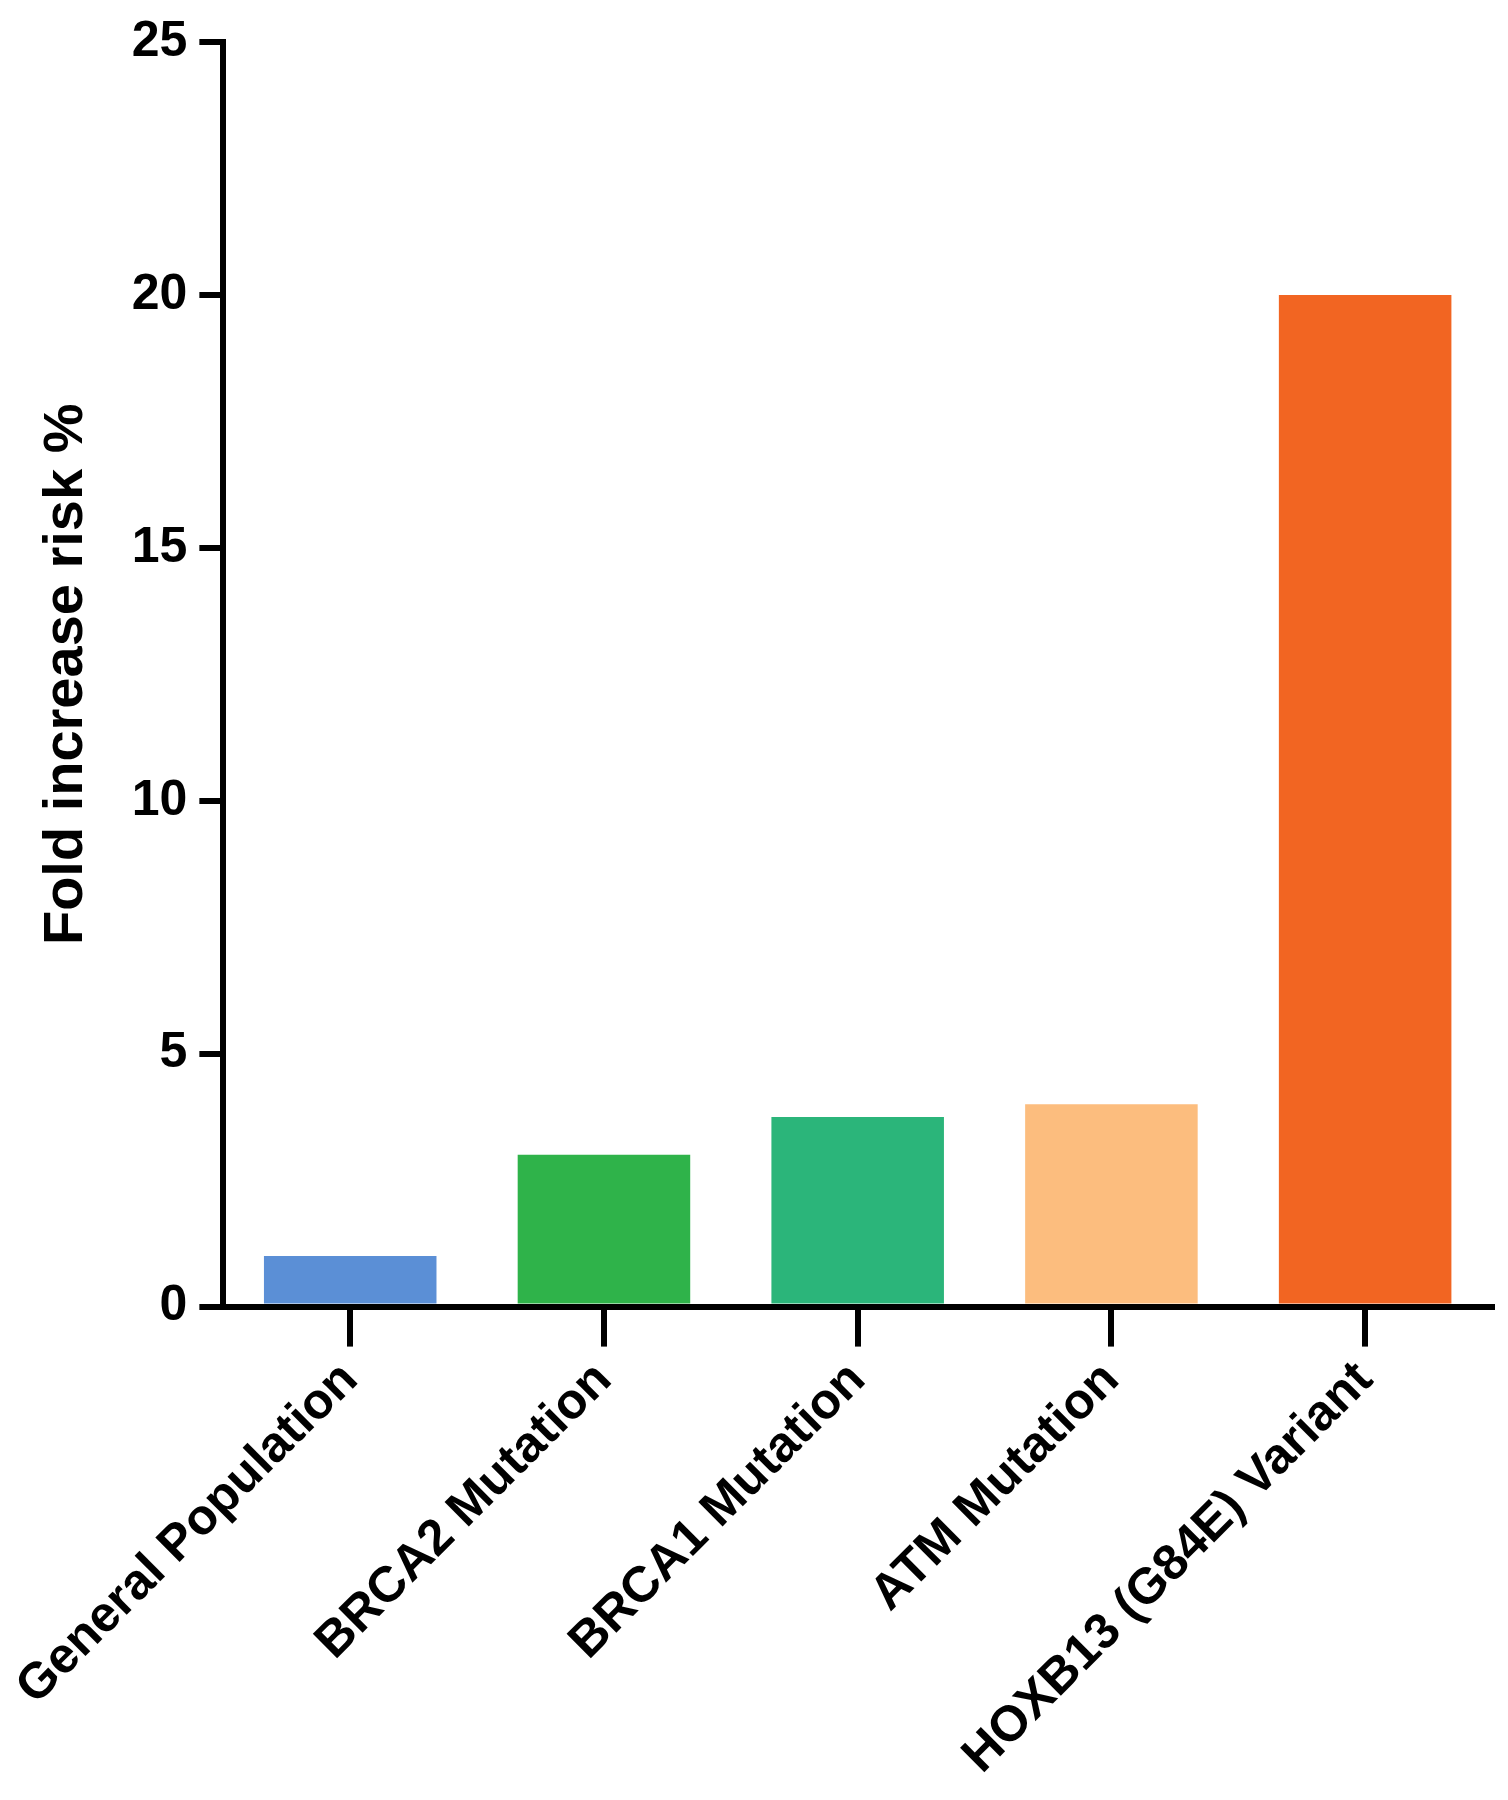 This screenshot has width=1508, height=1800. I want to click on y-tick-label: 5, so click(173, 1050).